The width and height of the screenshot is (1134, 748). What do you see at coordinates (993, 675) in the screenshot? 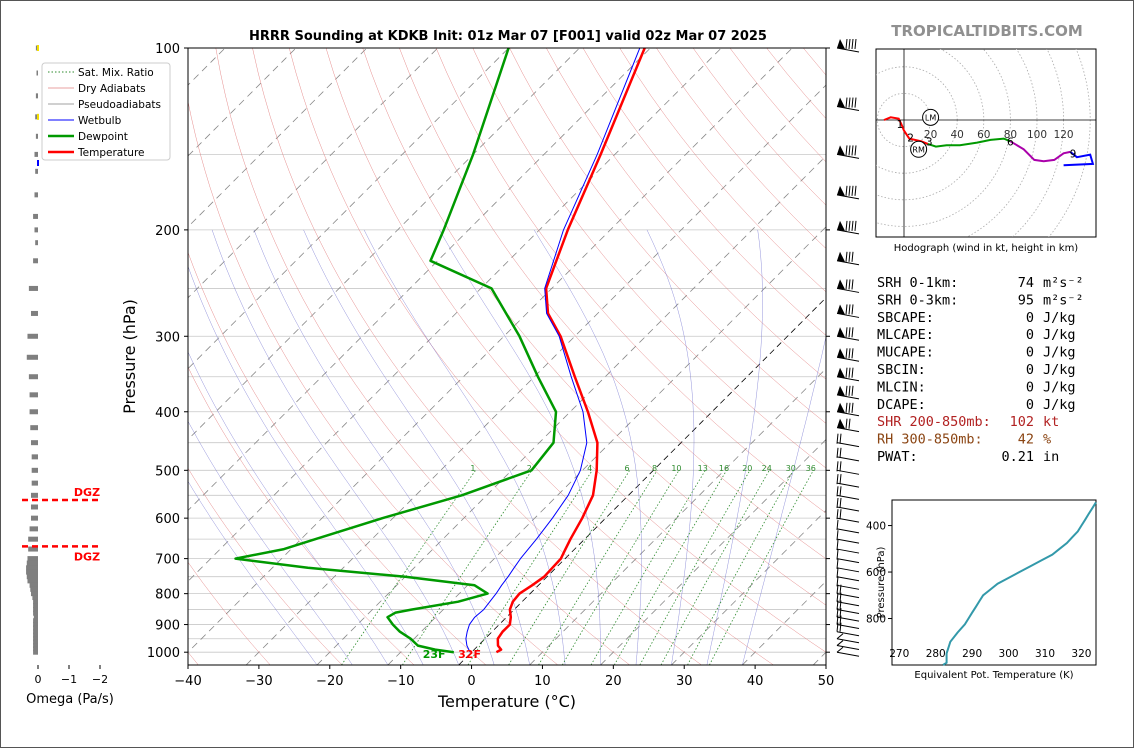
I see `thetae-xlabel: Equivalent Pot. Temperature (K)` at bounding box center [993, 675].